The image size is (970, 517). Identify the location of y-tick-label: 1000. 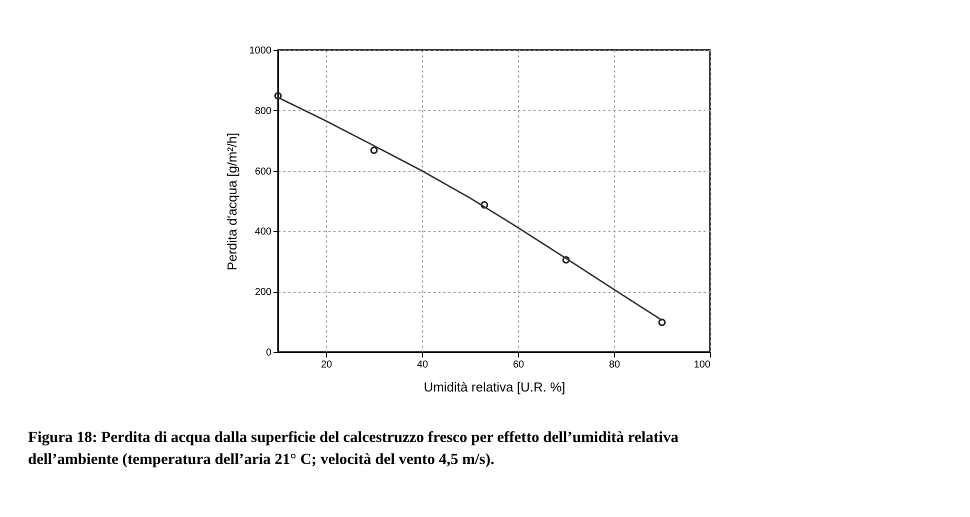
(260, 51).